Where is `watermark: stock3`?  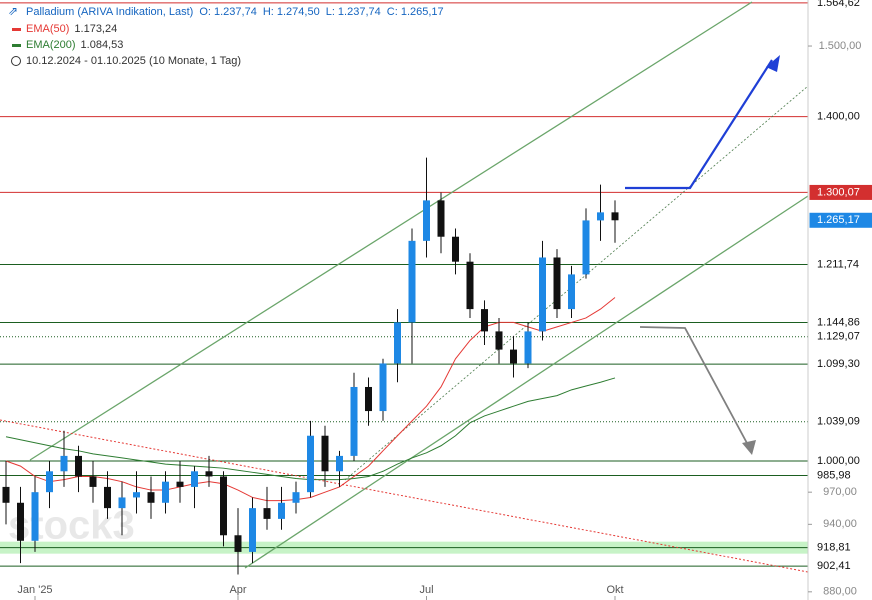
watermark: stock3 is located at coordinates (71, 526).